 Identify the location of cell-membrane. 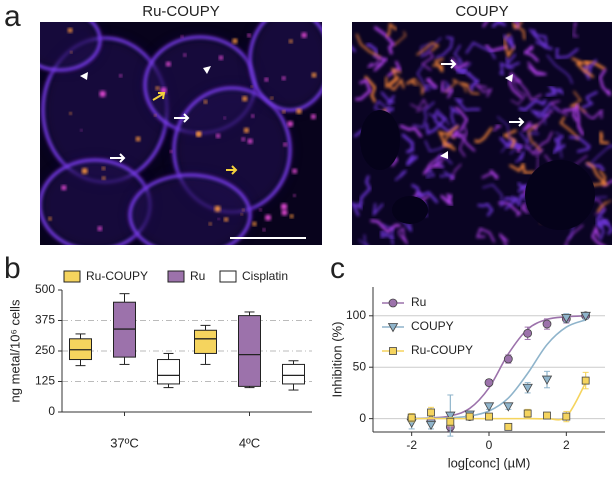
(190, 209).